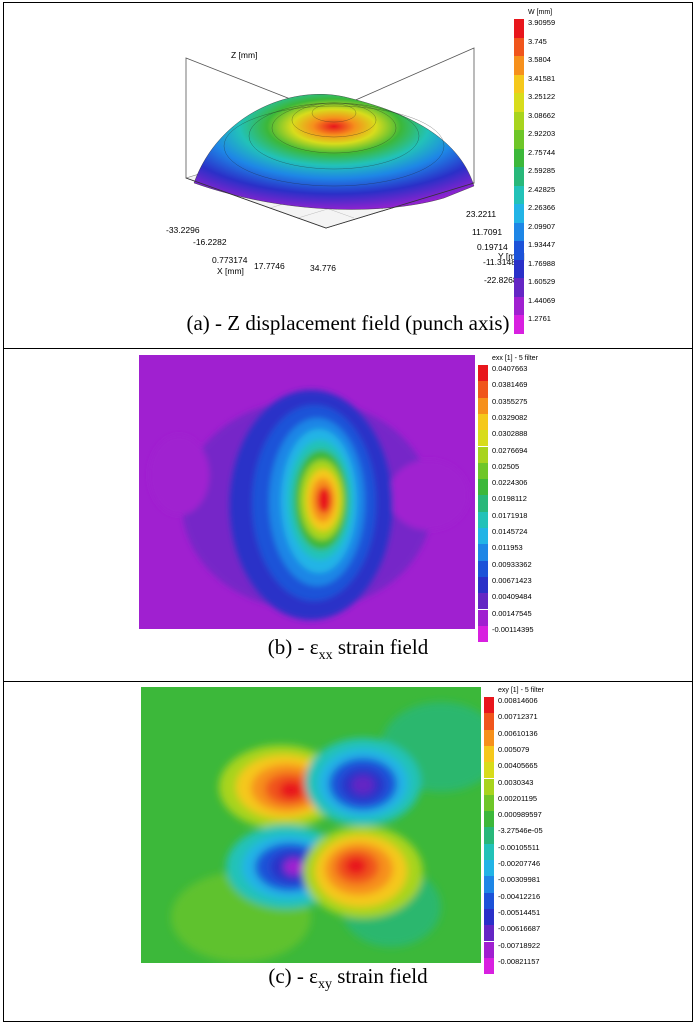  Describe the element at coordinates (330, 138) in the screenshot. I see `displacement-3d-plot` at that location.